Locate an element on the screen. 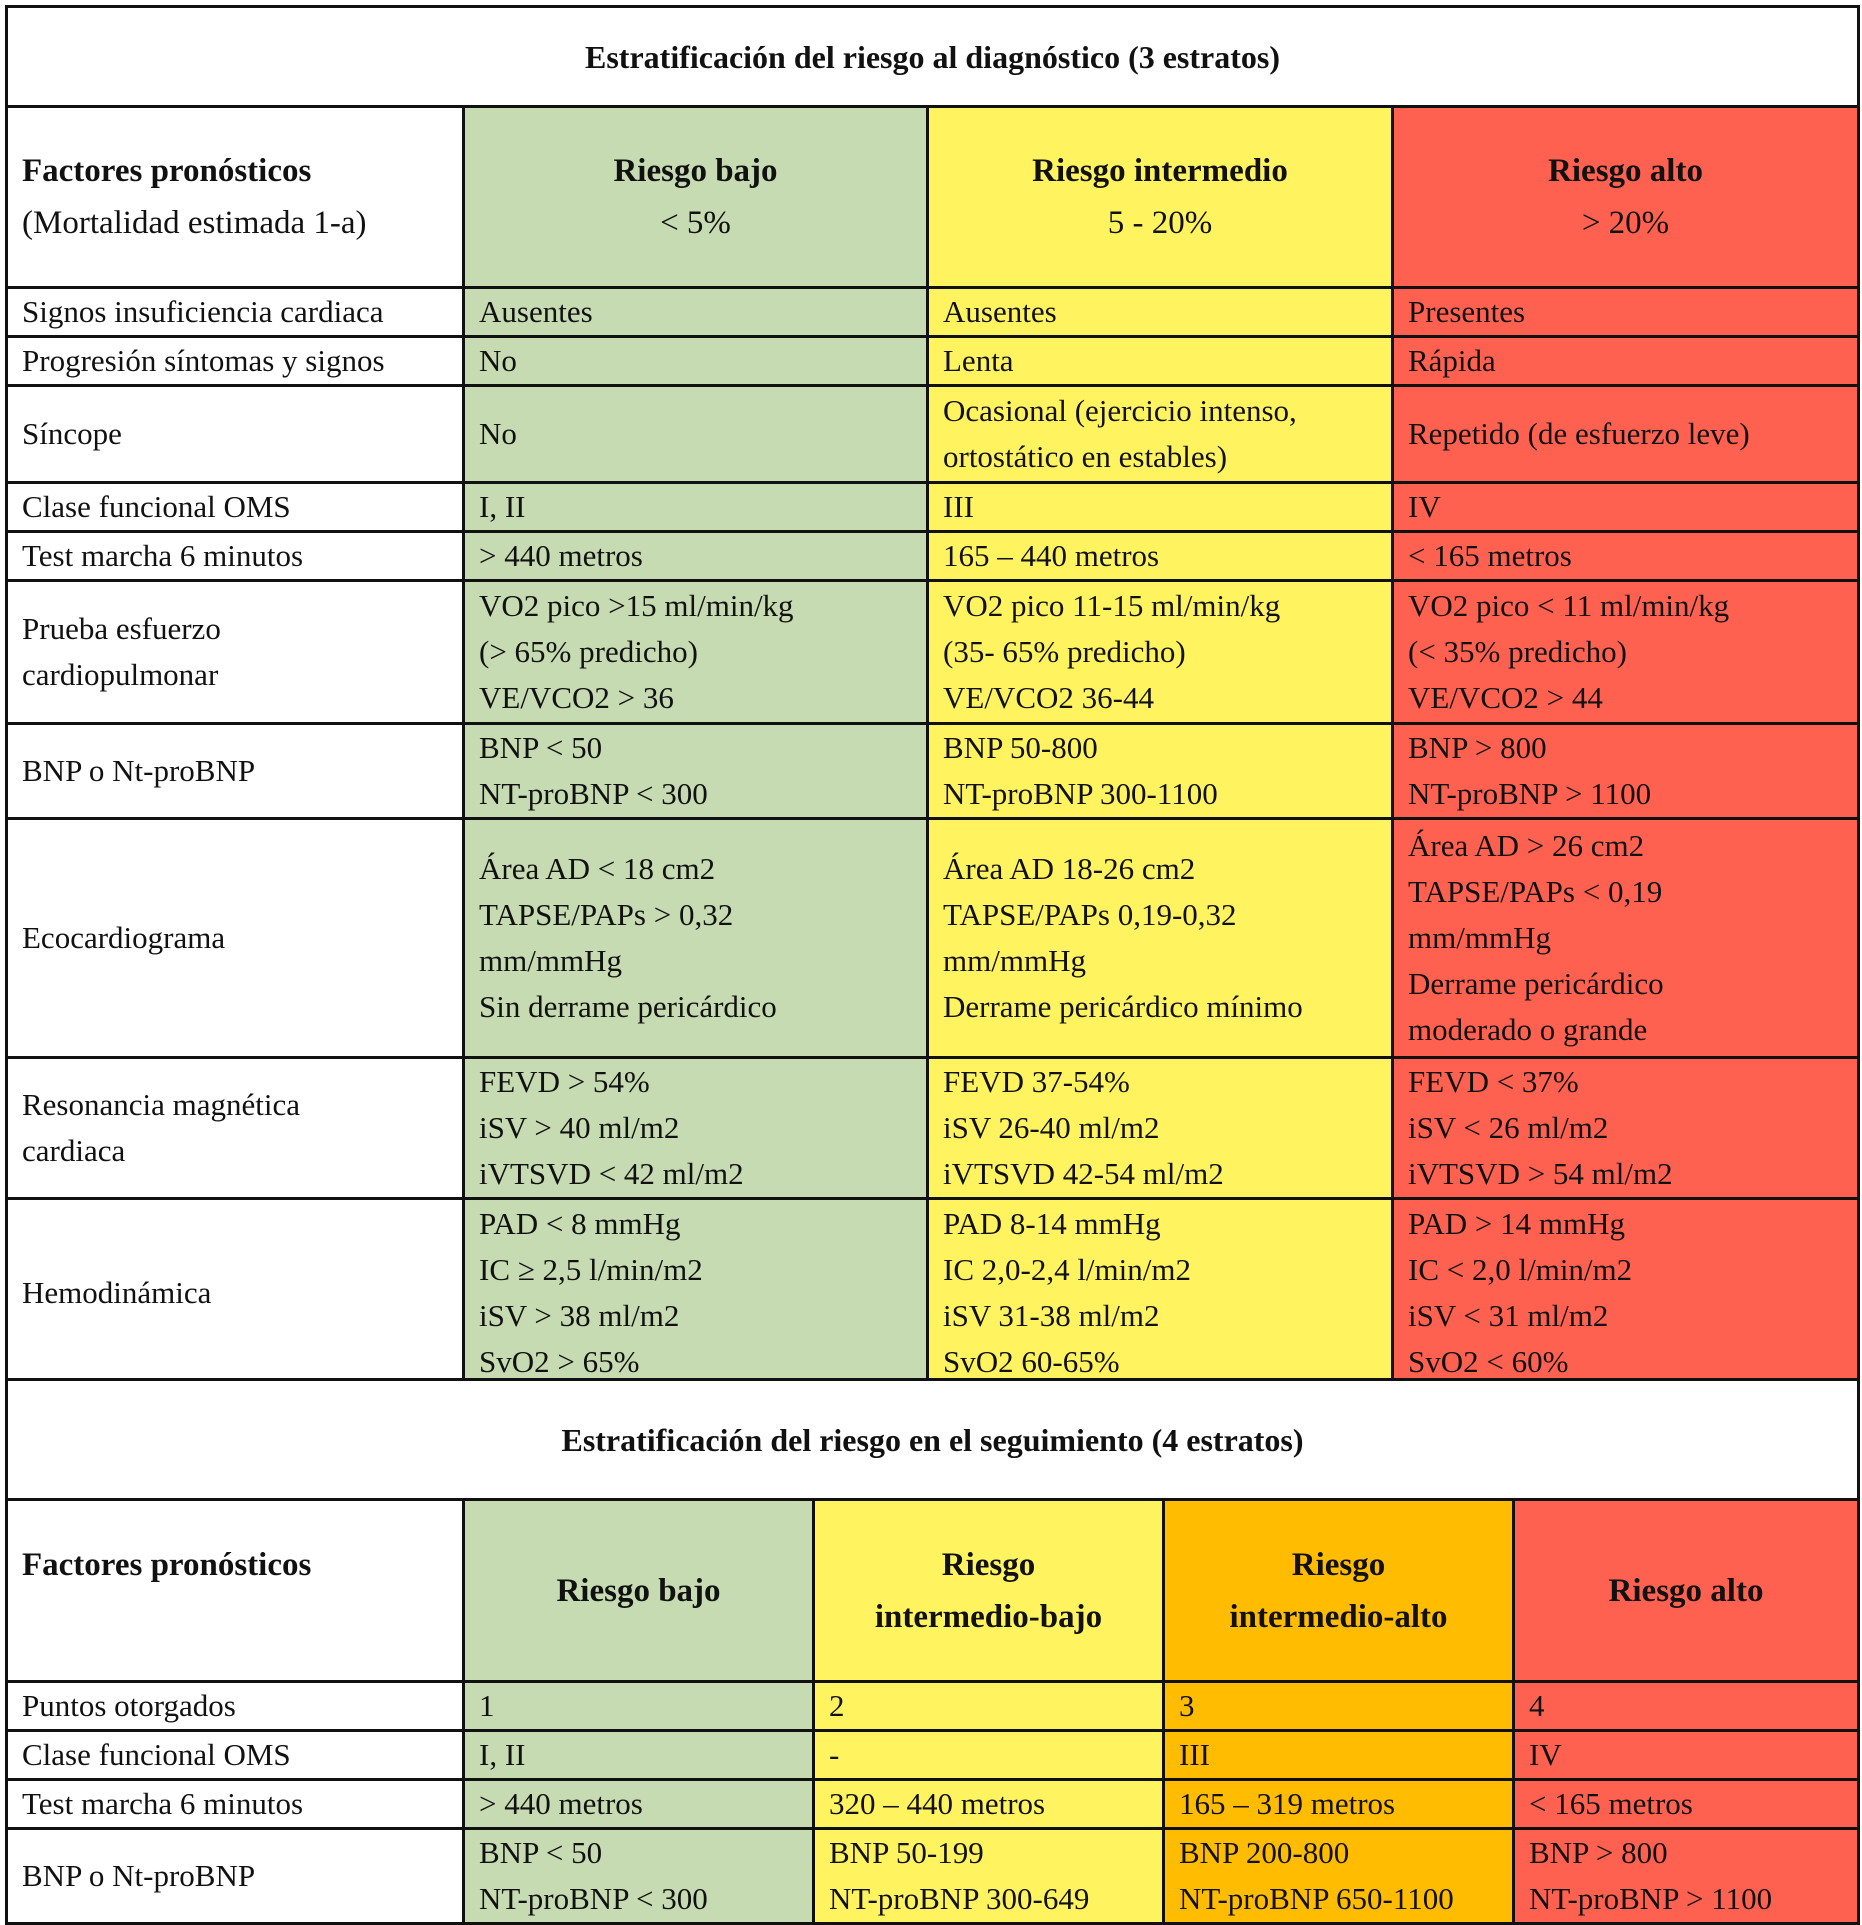  cell-value: NT-proBNP 300-1100 is located at coordinates (1080, 793).